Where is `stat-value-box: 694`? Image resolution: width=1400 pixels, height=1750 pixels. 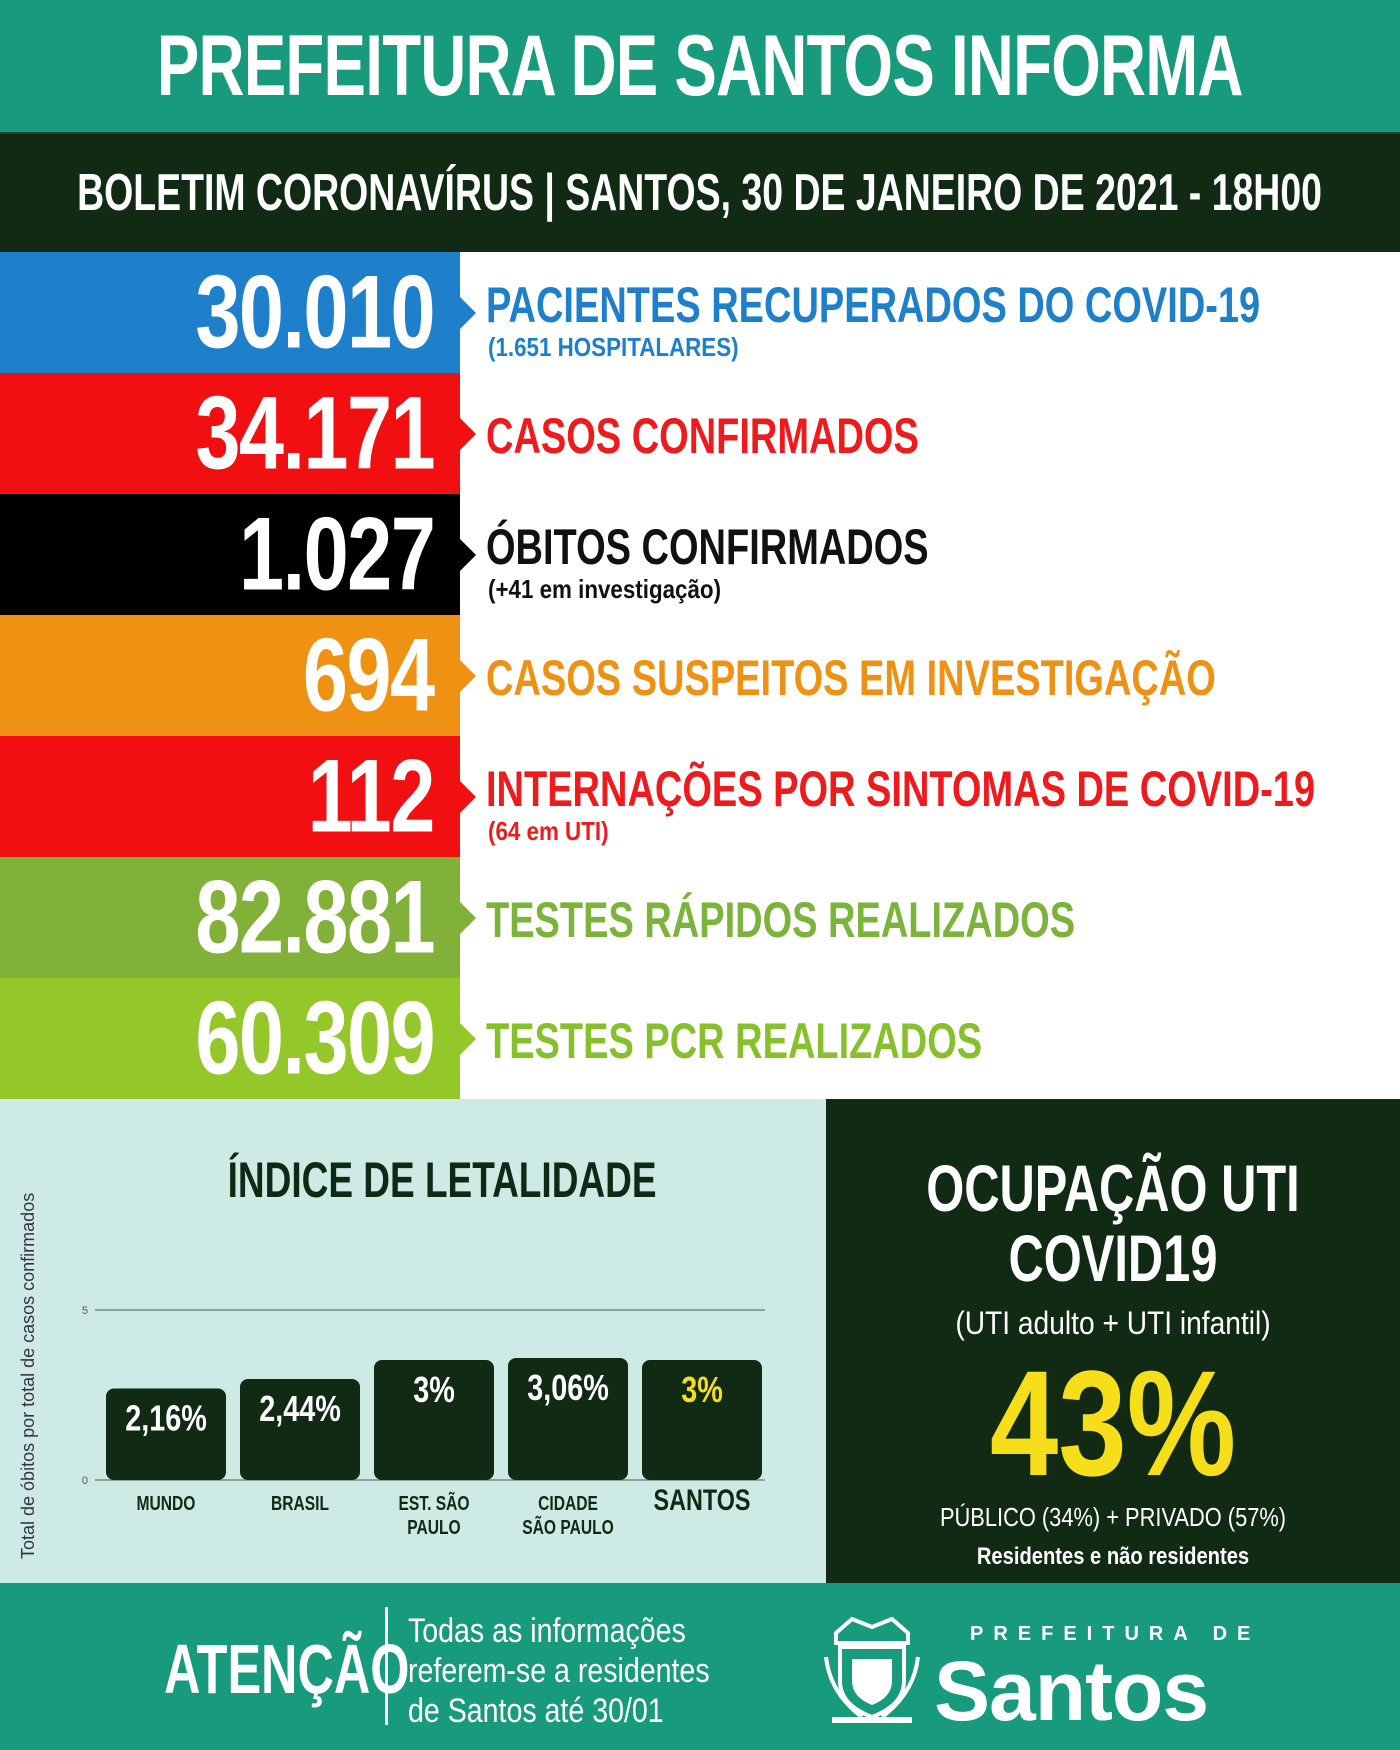
stat-value-box: 694 is located at coordinates (238, 675).